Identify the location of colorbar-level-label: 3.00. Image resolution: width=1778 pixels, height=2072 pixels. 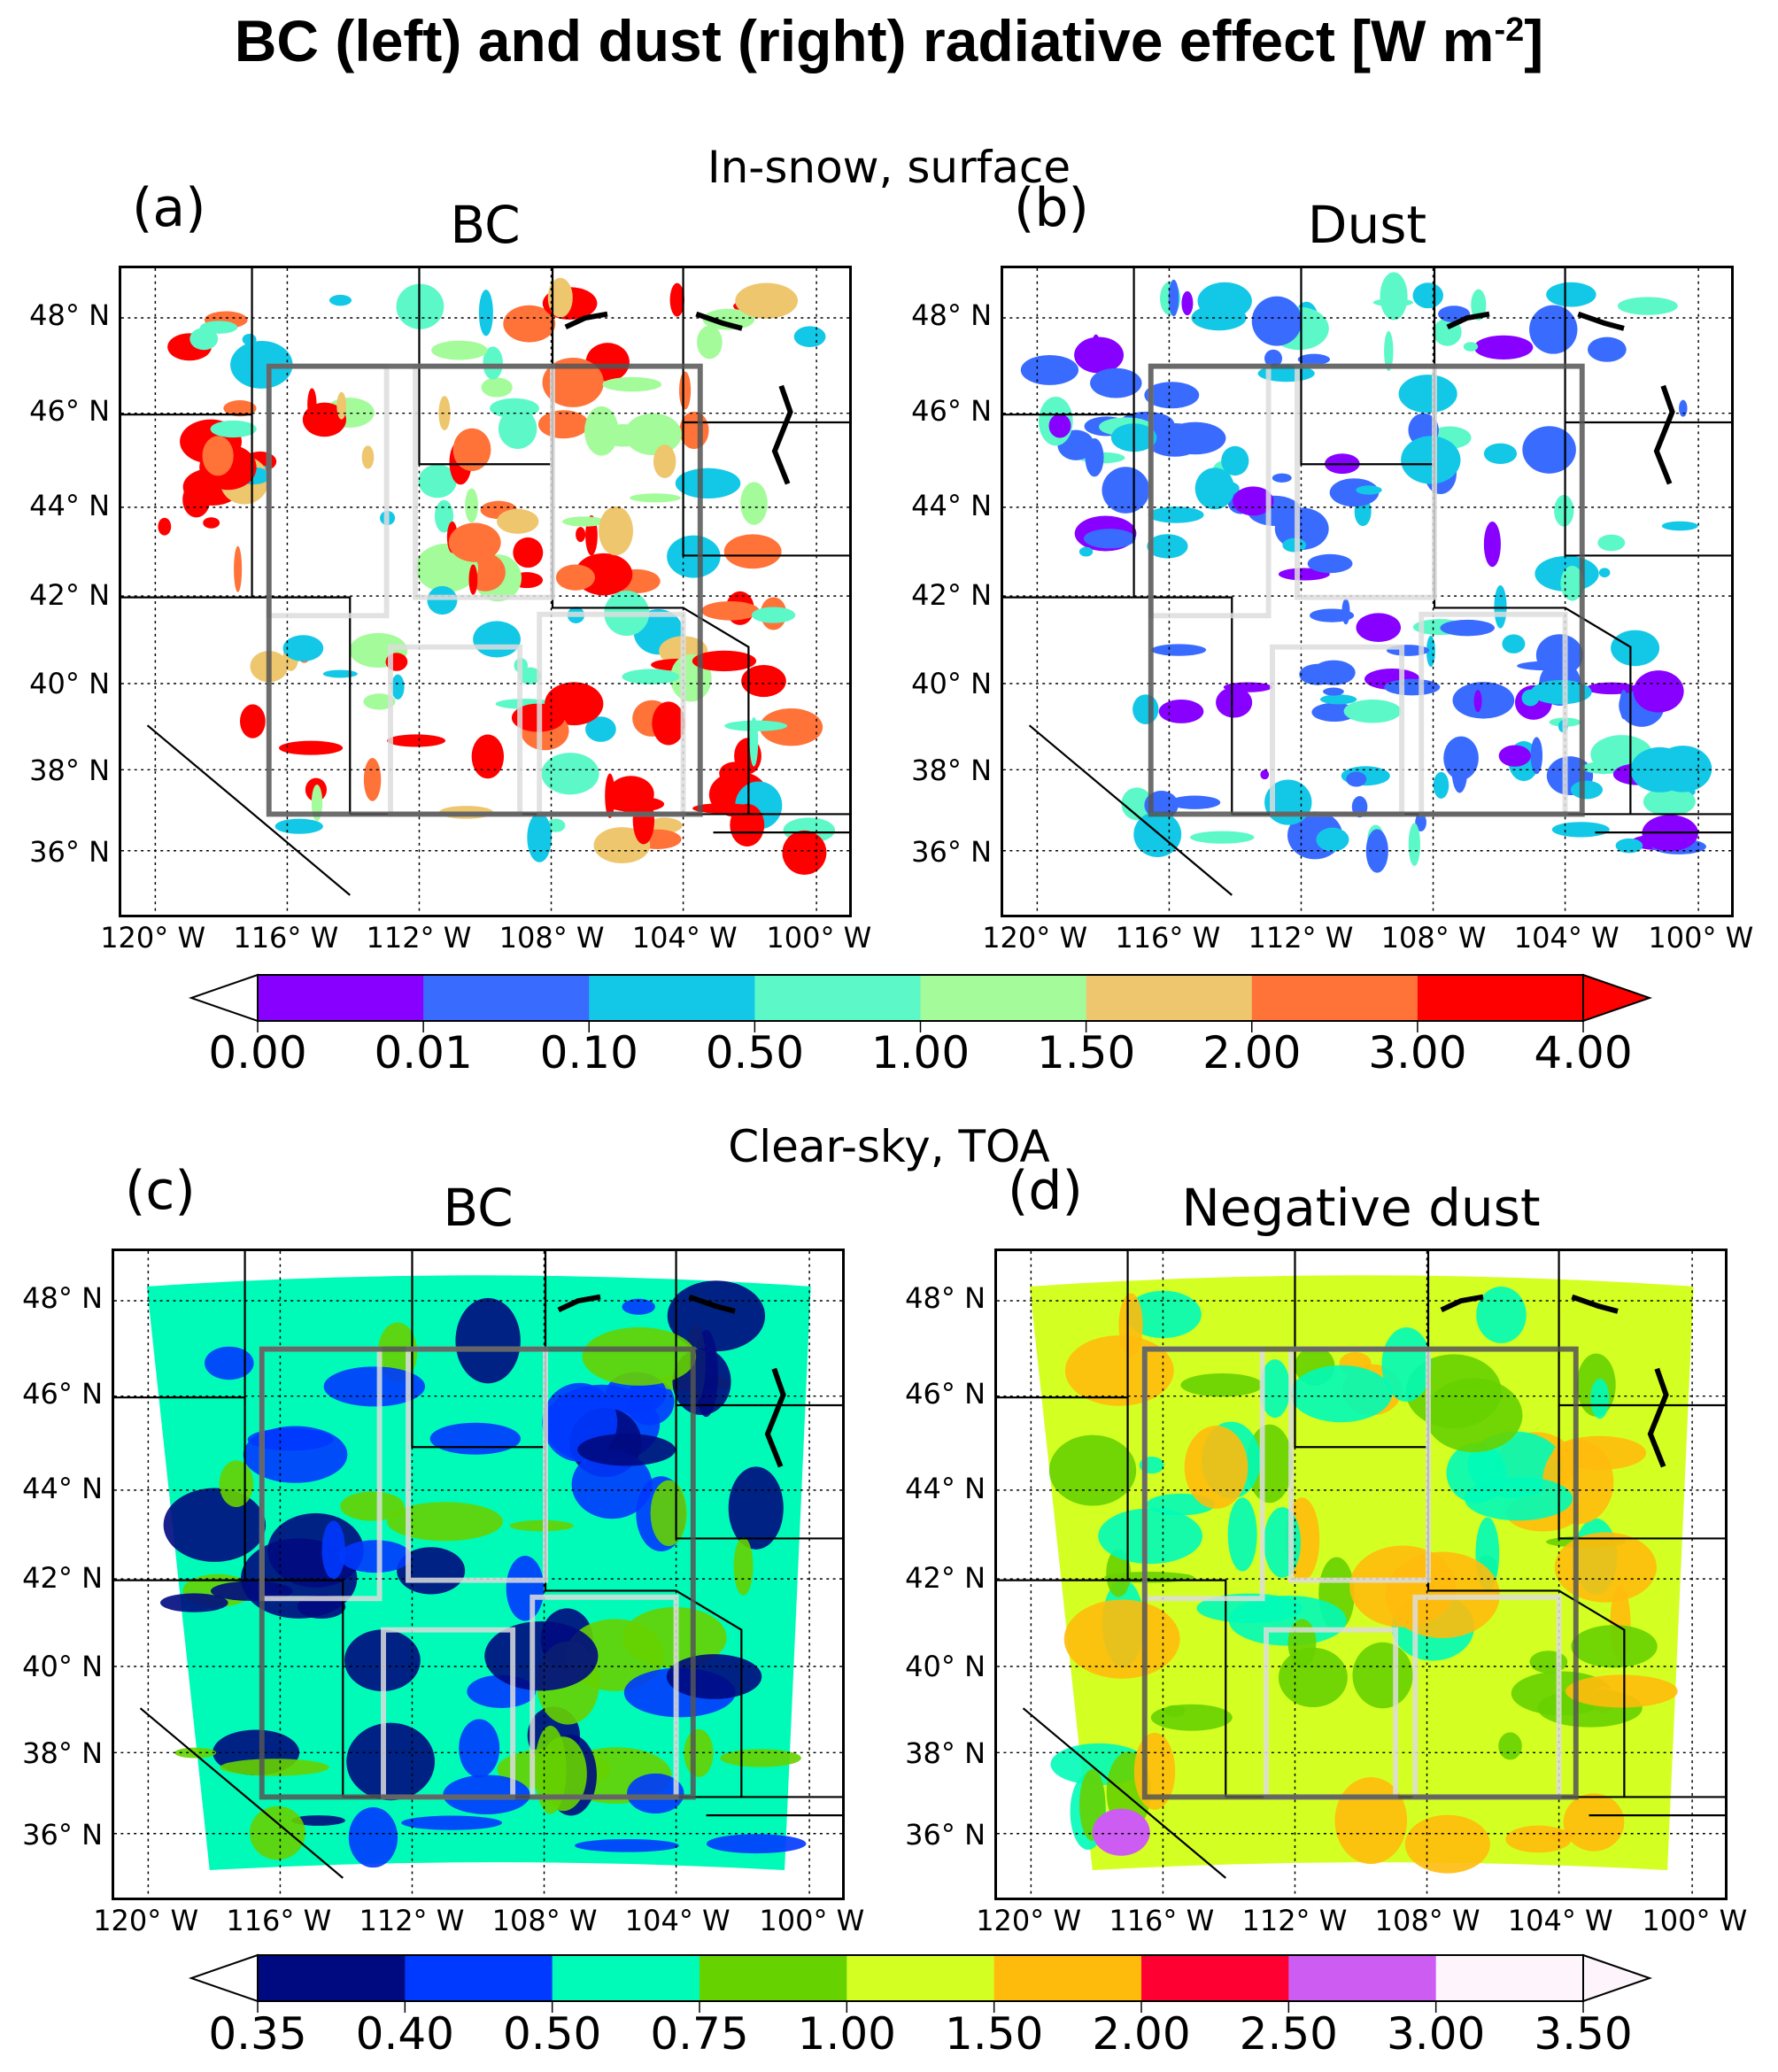
(1436, 2034).